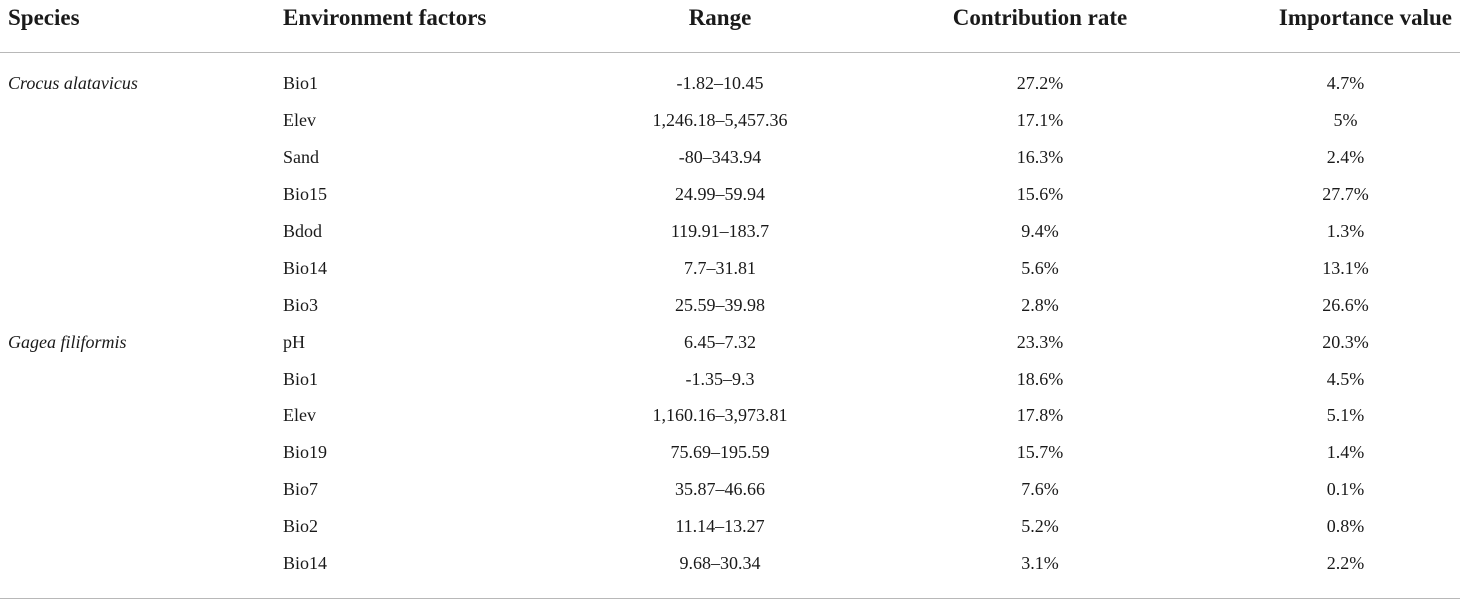 This screenshot has height=607, width=1460. What do you see at coordinates (73, 83) in the screenshot?
I see `species-name: Crocus alatavicus` at bounding box center [73, 83].